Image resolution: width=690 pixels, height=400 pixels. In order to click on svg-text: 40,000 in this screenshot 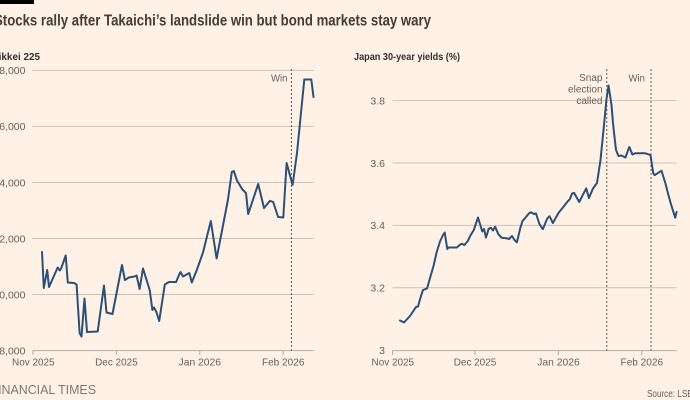, I will do `click(13, 295)`.